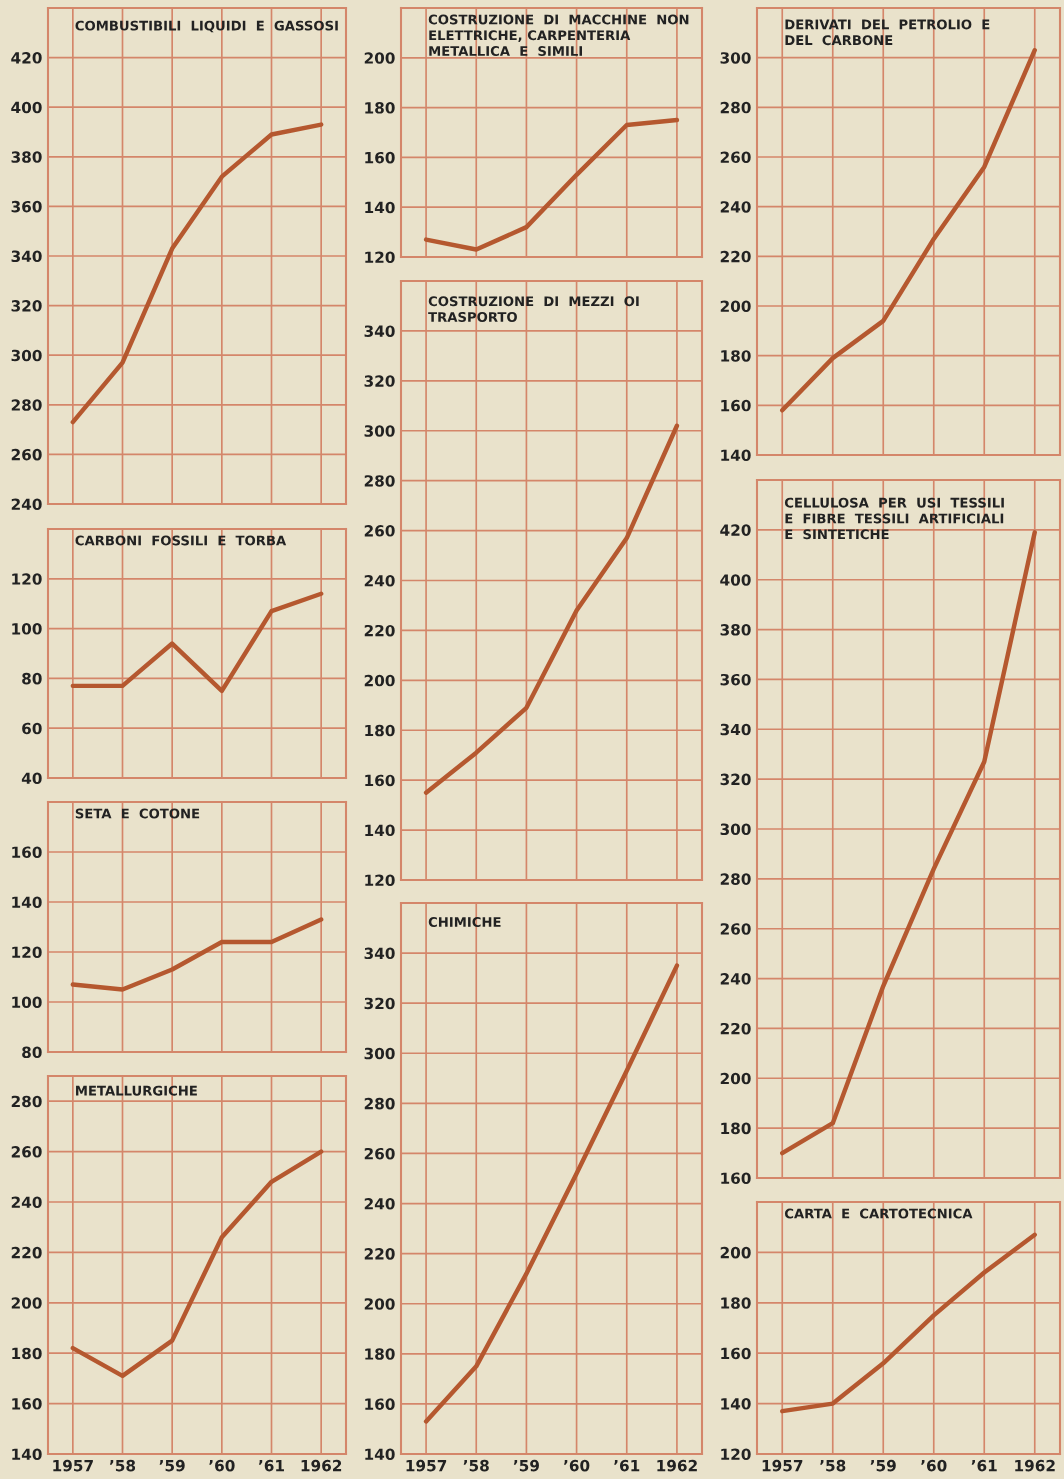 The width and height of the screenshot is (1064, 1479). I want to click on text: COSTRUZIONE DI MACCHINE NON ELETTRICHE, CARPENTERIA METALLICA E SIMILI, so click(558, 35).